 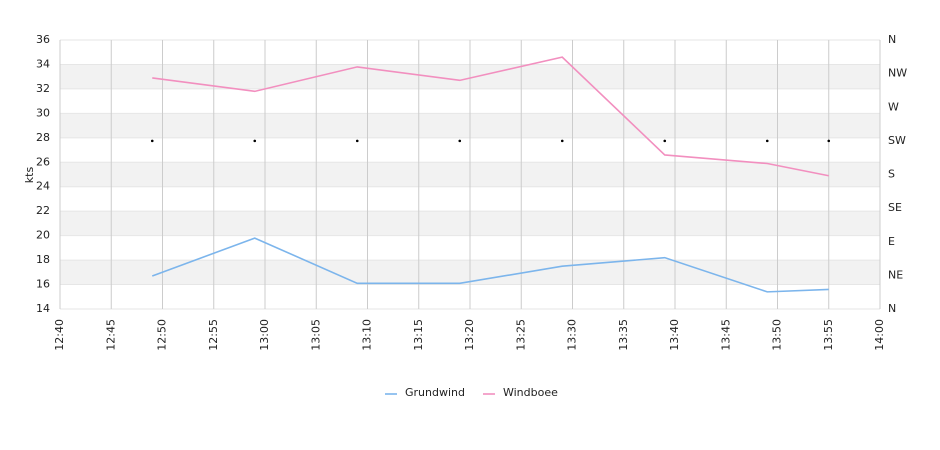 I want to click on x-tick-label: 13:35, so click(x=623, y=335).